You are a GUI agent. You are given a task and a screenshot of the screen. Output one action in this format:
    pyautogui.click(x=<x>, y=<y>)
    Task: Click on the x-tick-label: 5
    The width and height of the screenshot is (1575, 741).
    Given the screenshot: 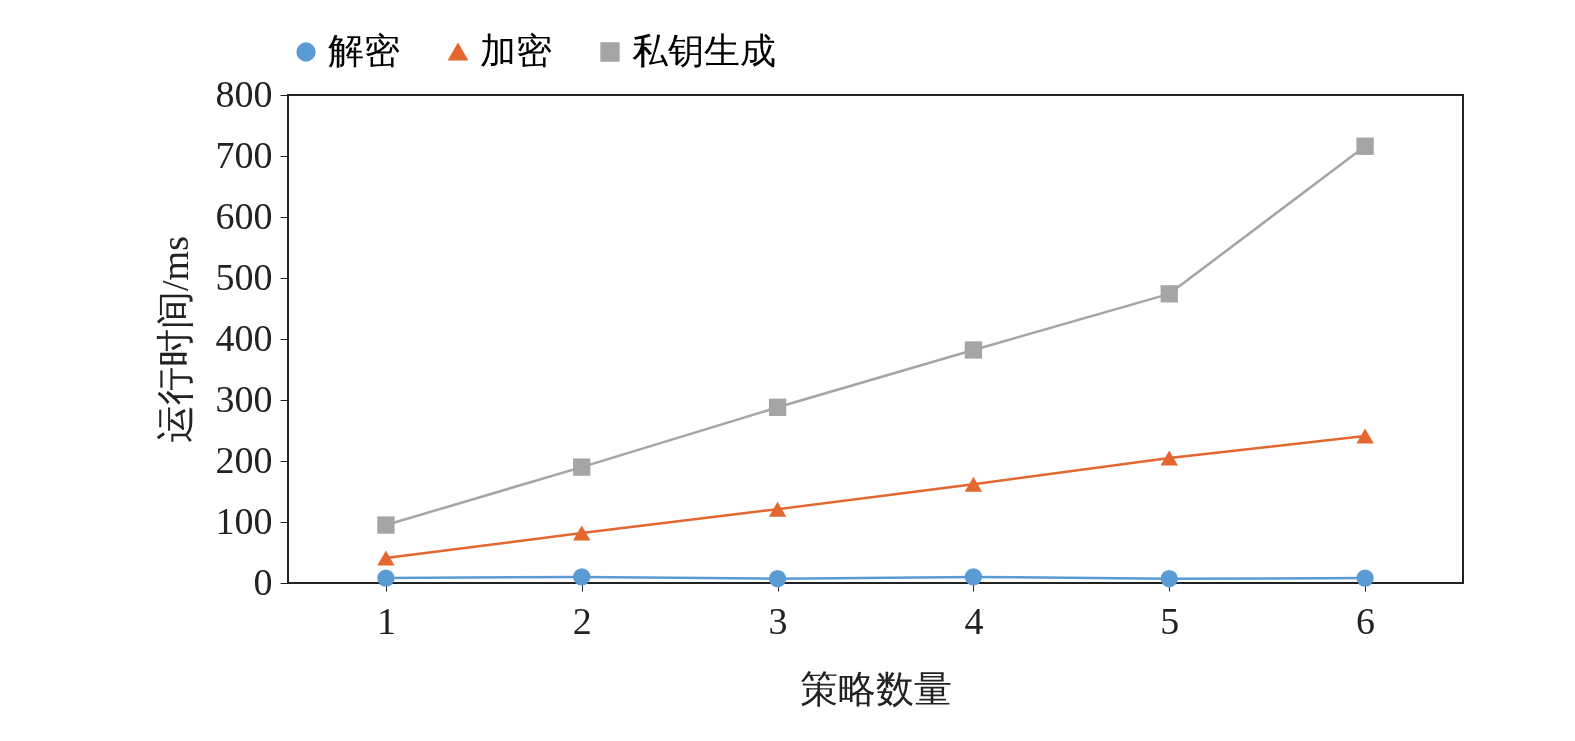 What is the action you would take?
    pyautogui.click(x=1170, y=620)
    